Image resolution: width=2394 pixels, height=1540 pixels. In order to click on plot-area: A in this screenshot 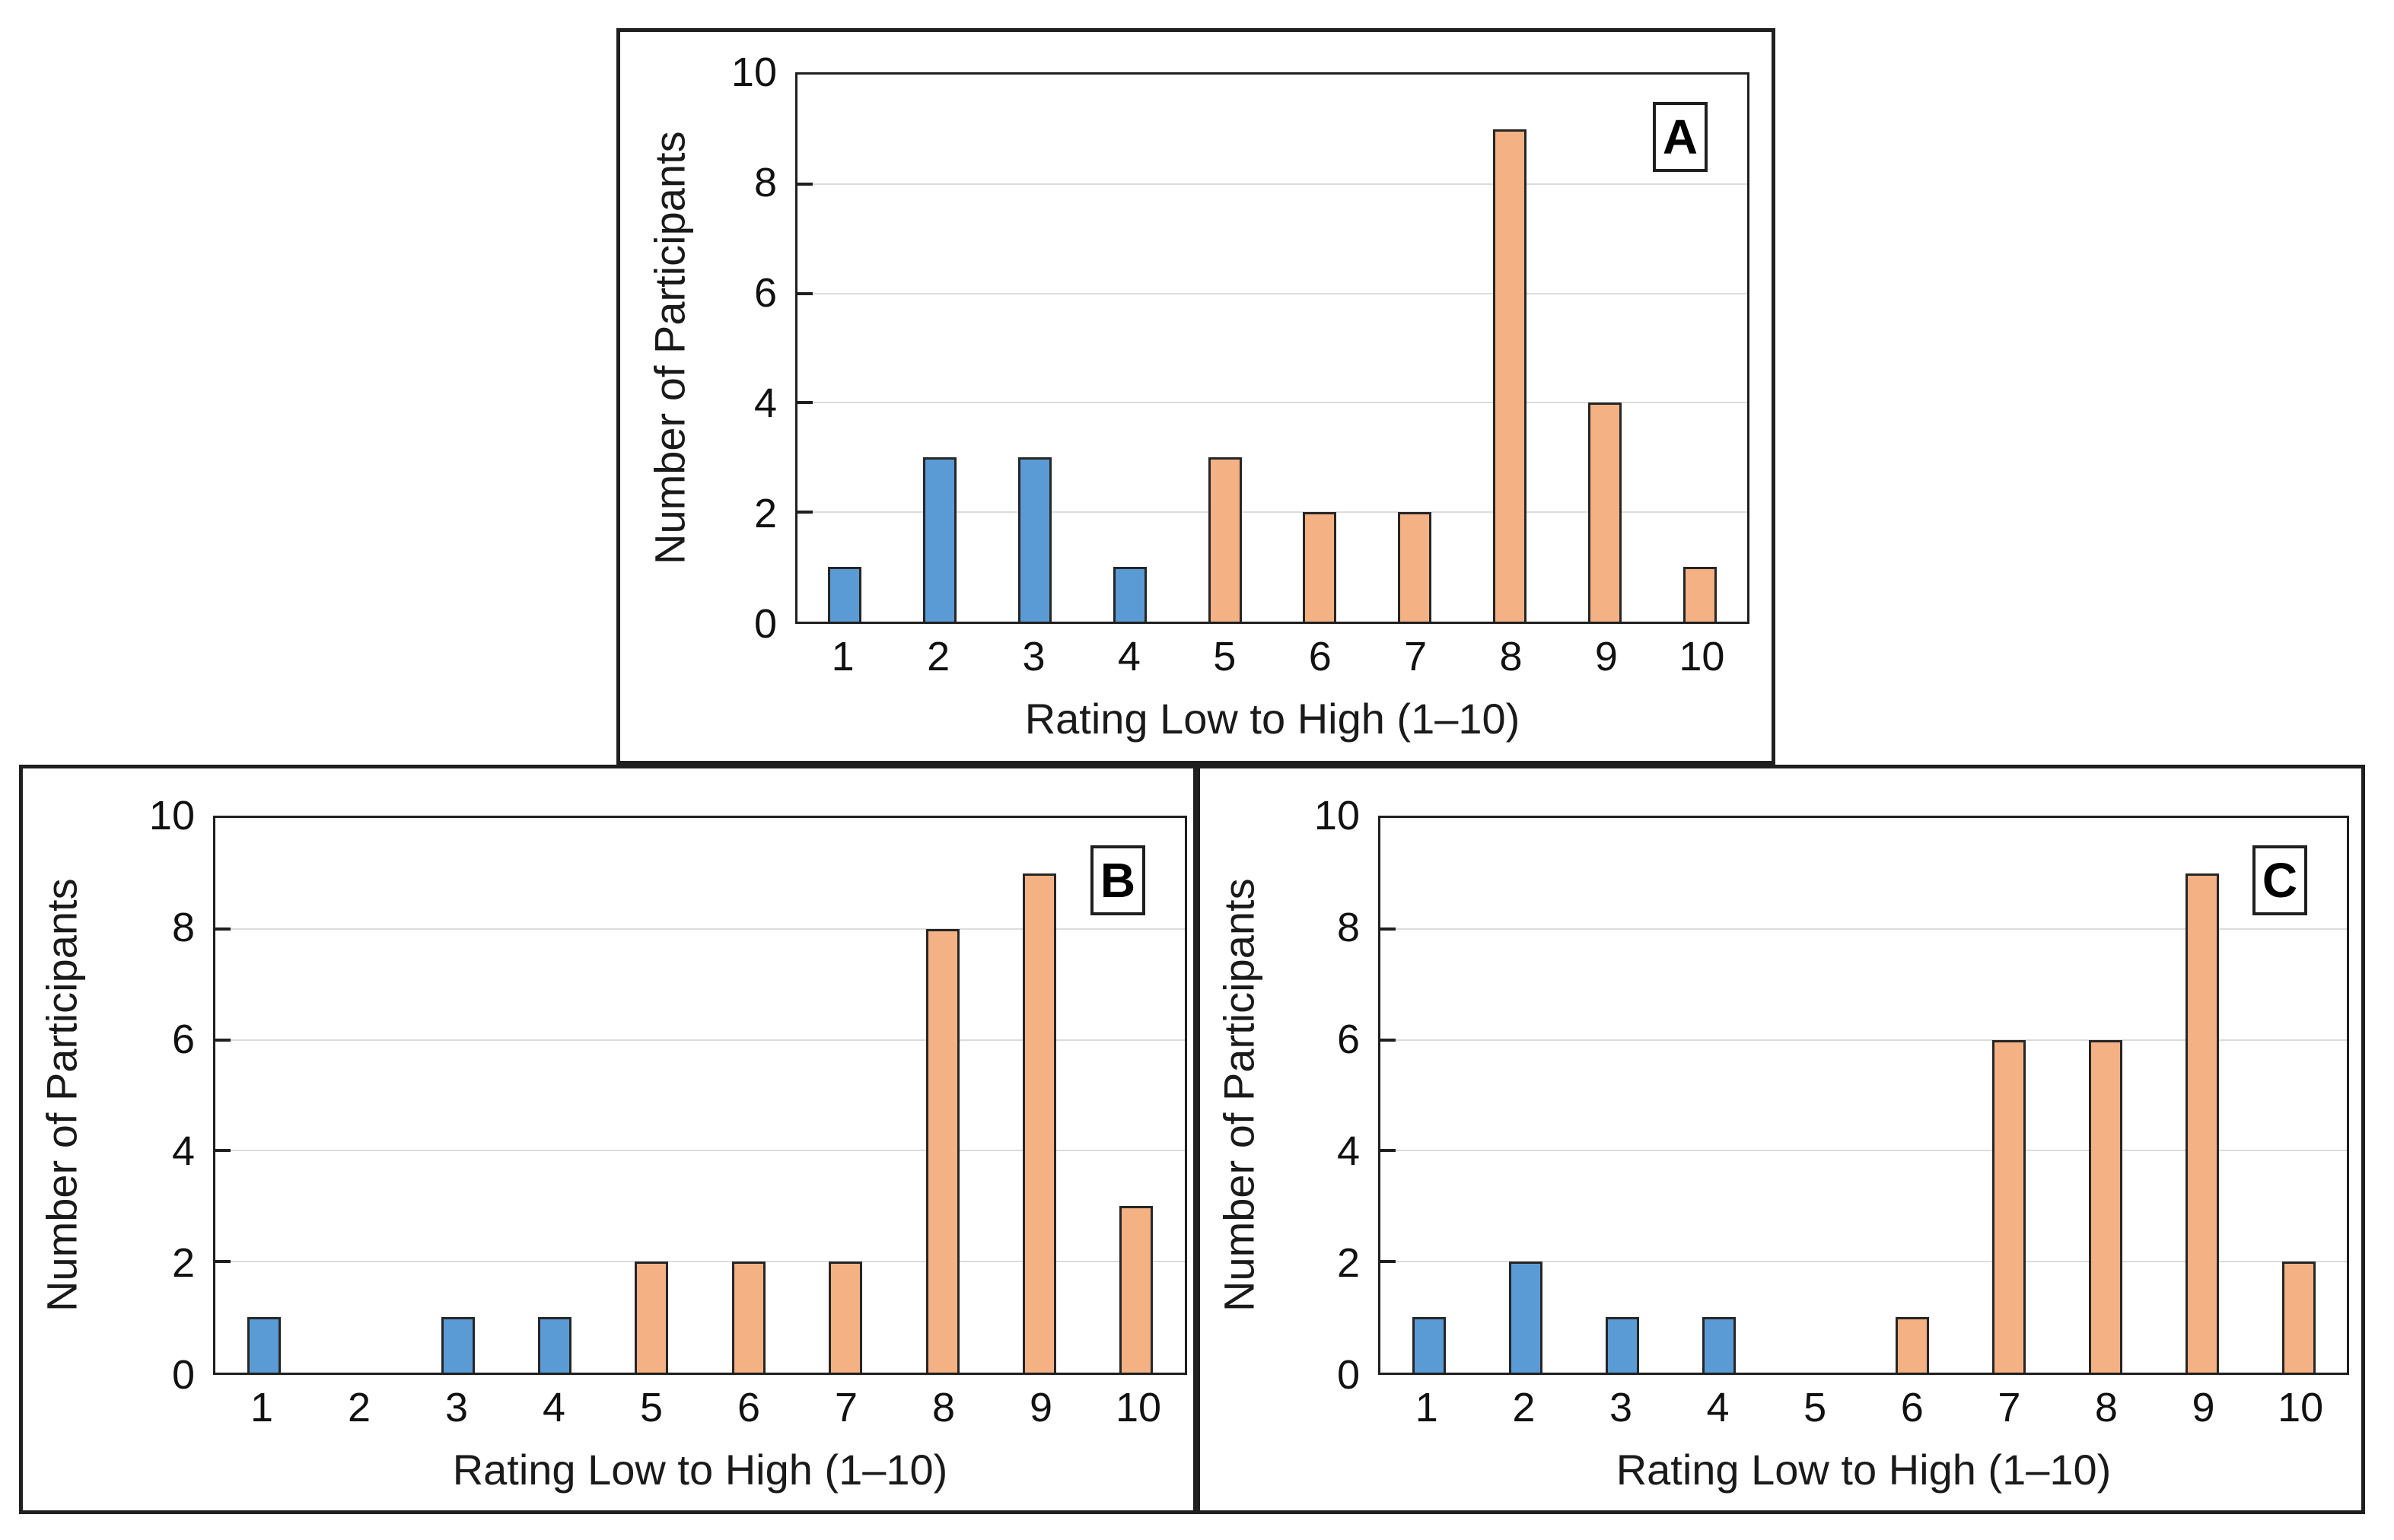, I will do `click(1272, 348)`.